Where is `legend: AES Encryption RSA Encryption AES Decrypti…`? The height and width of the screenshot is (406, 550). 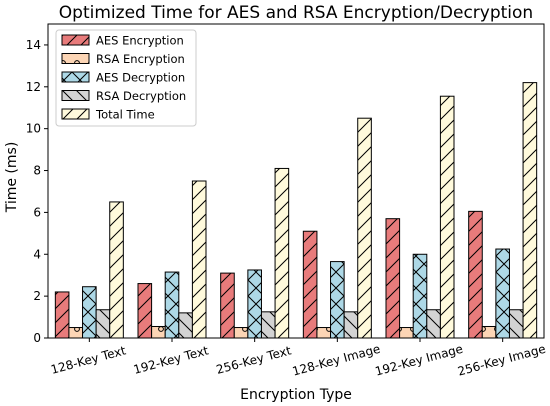 legend: AES Encryption RSA Encryption AES Decrypti… is located at coordinates (126, 78).